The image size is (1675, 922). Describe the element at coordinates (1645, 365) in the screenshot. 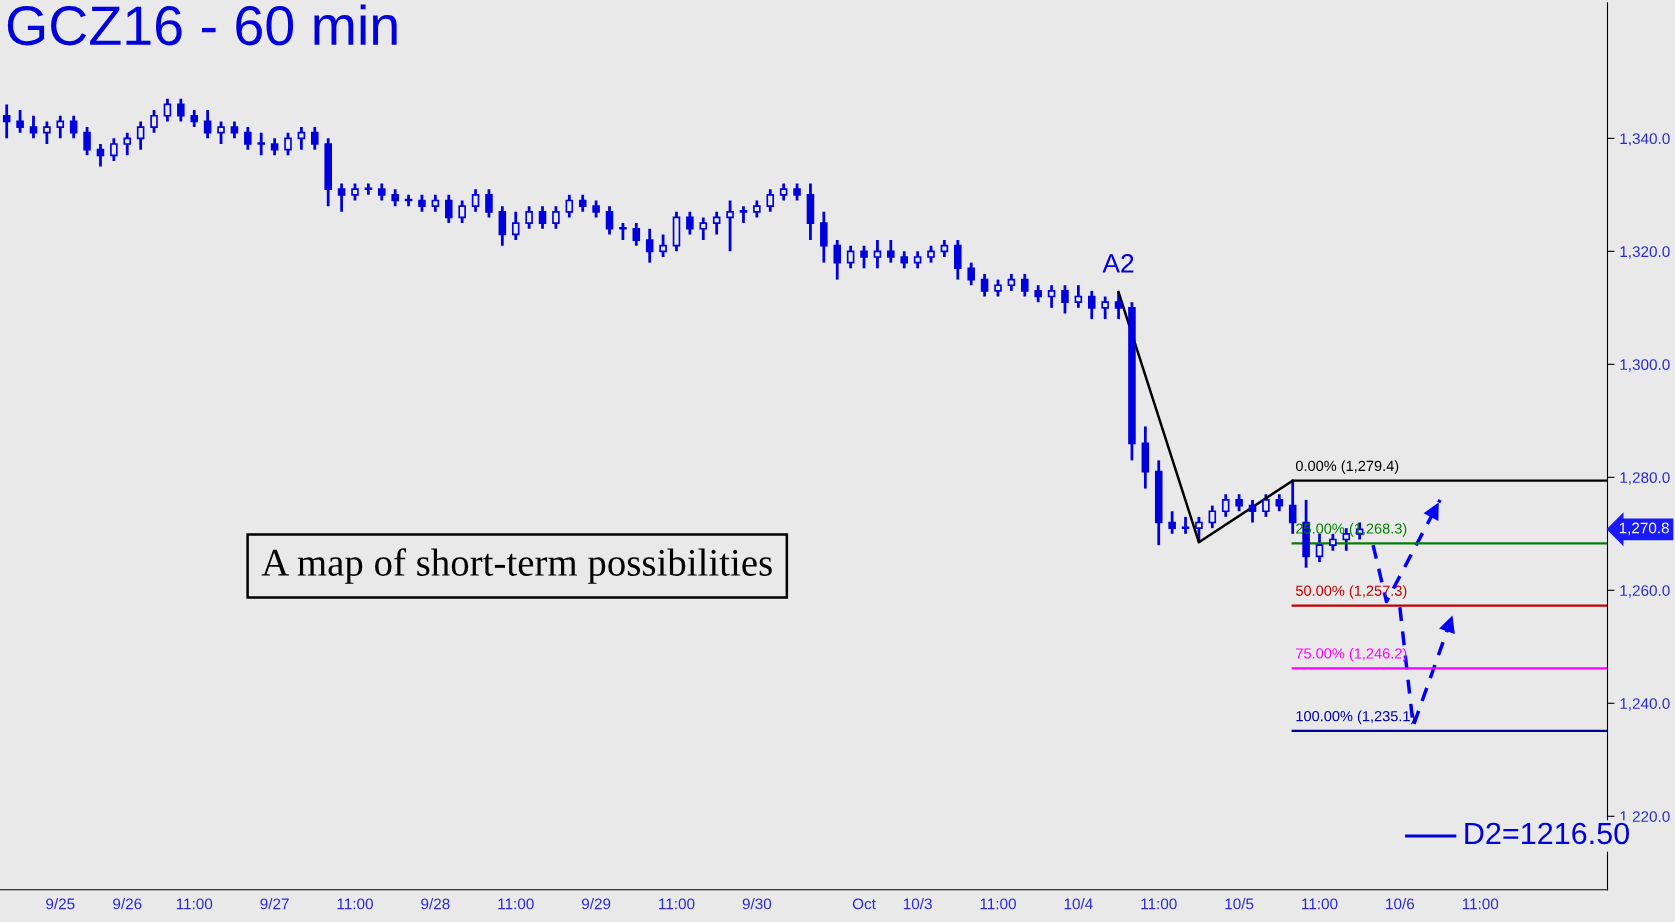

I see `y-tick-label: 1,300.0` at that location.